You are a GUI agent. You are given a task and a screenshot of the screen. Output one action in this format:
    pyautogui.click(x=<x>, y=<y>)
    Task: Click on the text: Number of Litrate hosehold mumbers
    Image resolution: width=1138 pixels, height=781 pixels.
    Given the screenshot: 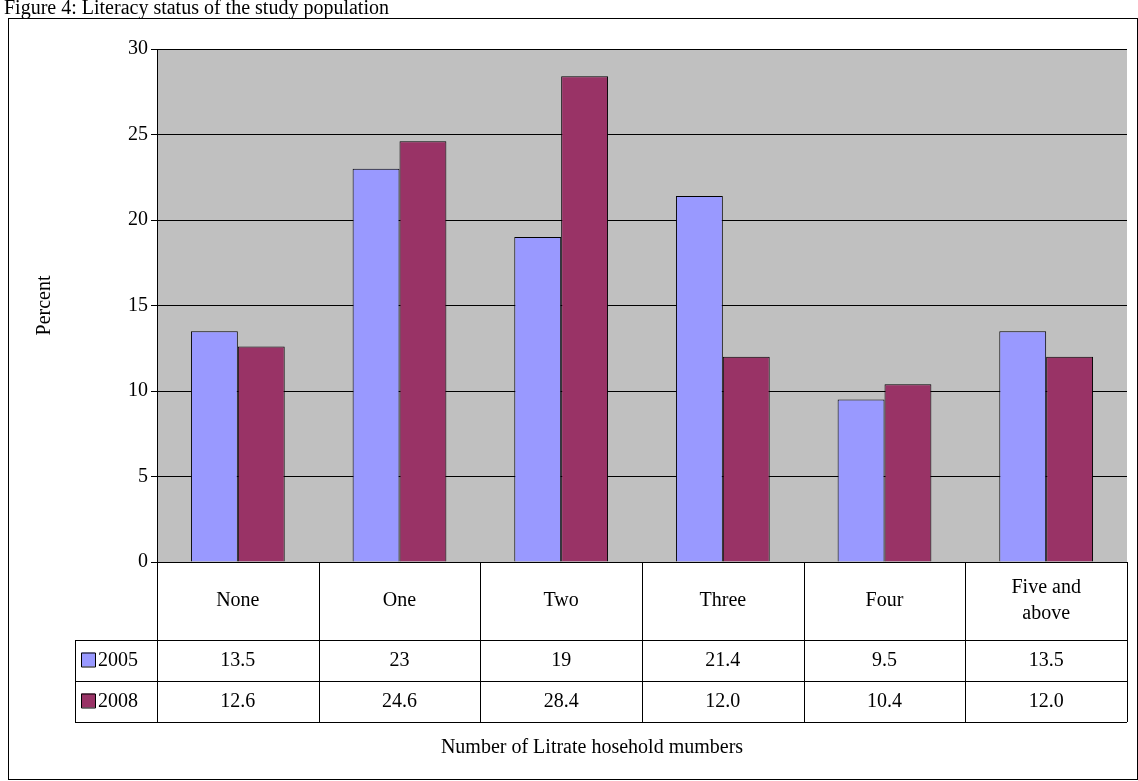 What is the action you would take?
    pyautogui.click(x=592, y=746)
    